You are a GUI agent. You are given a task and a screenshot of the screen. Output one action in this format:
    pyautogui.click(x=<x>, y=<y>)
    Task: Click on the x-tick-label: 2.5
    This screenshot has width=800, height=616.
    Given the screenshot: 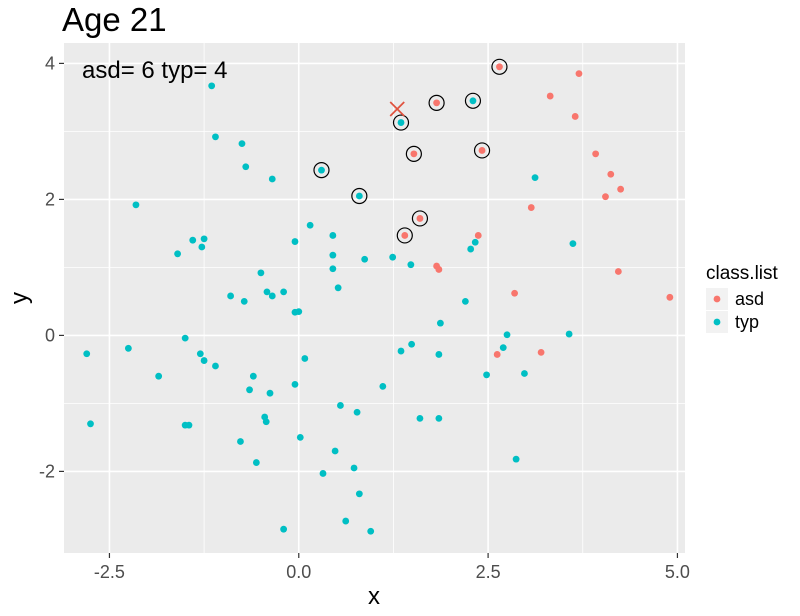 What is the action you would take?
    pyautogui.click(x=488, y=572)
    